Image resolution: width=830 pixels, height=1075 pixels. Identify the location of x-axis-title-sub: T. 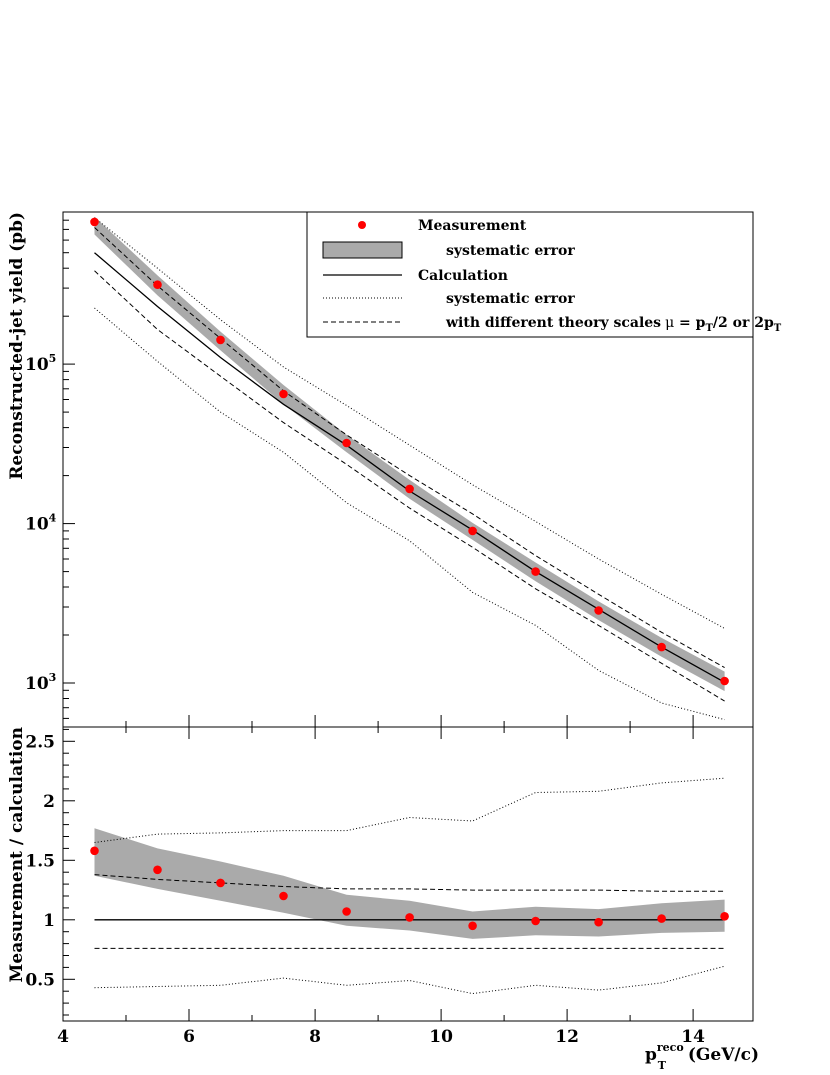
(662, 1065).